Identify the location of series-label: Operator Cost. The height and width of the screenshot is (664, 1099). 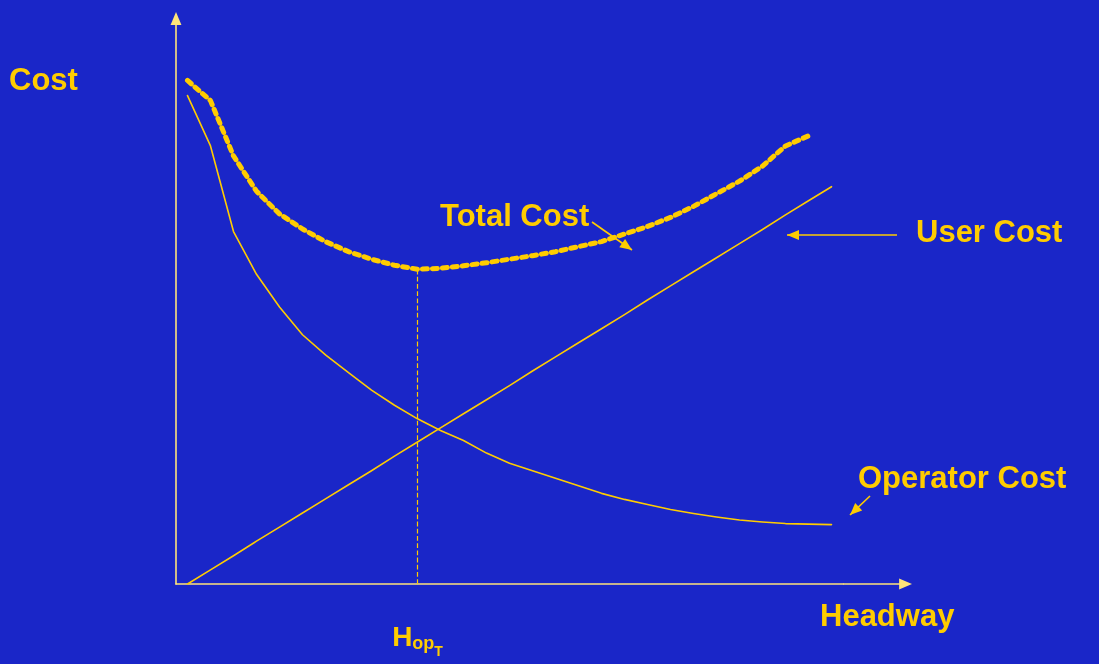
(962, 477).